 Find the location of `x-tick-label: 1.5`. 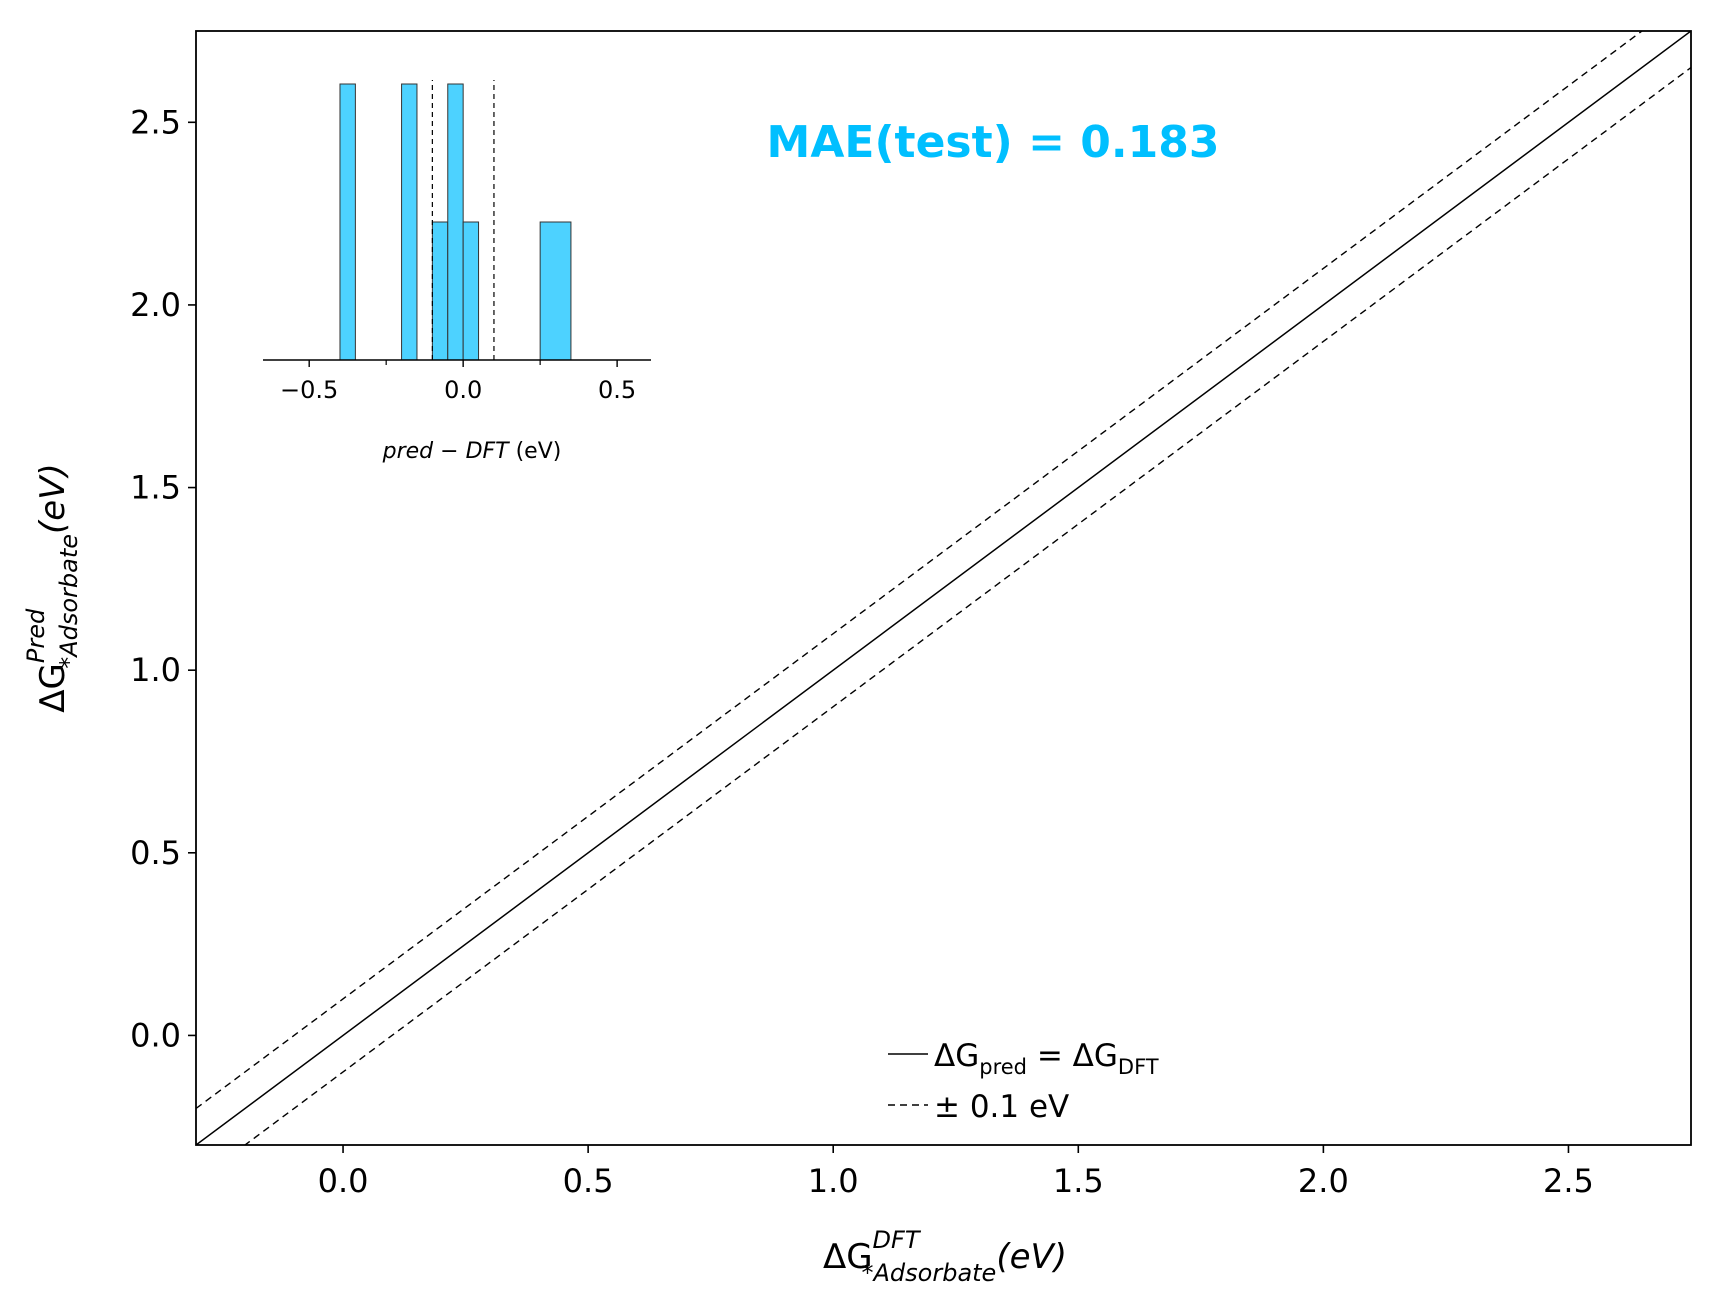

x-tick-label: 1.5 is located at coordinates (1078, 1181).